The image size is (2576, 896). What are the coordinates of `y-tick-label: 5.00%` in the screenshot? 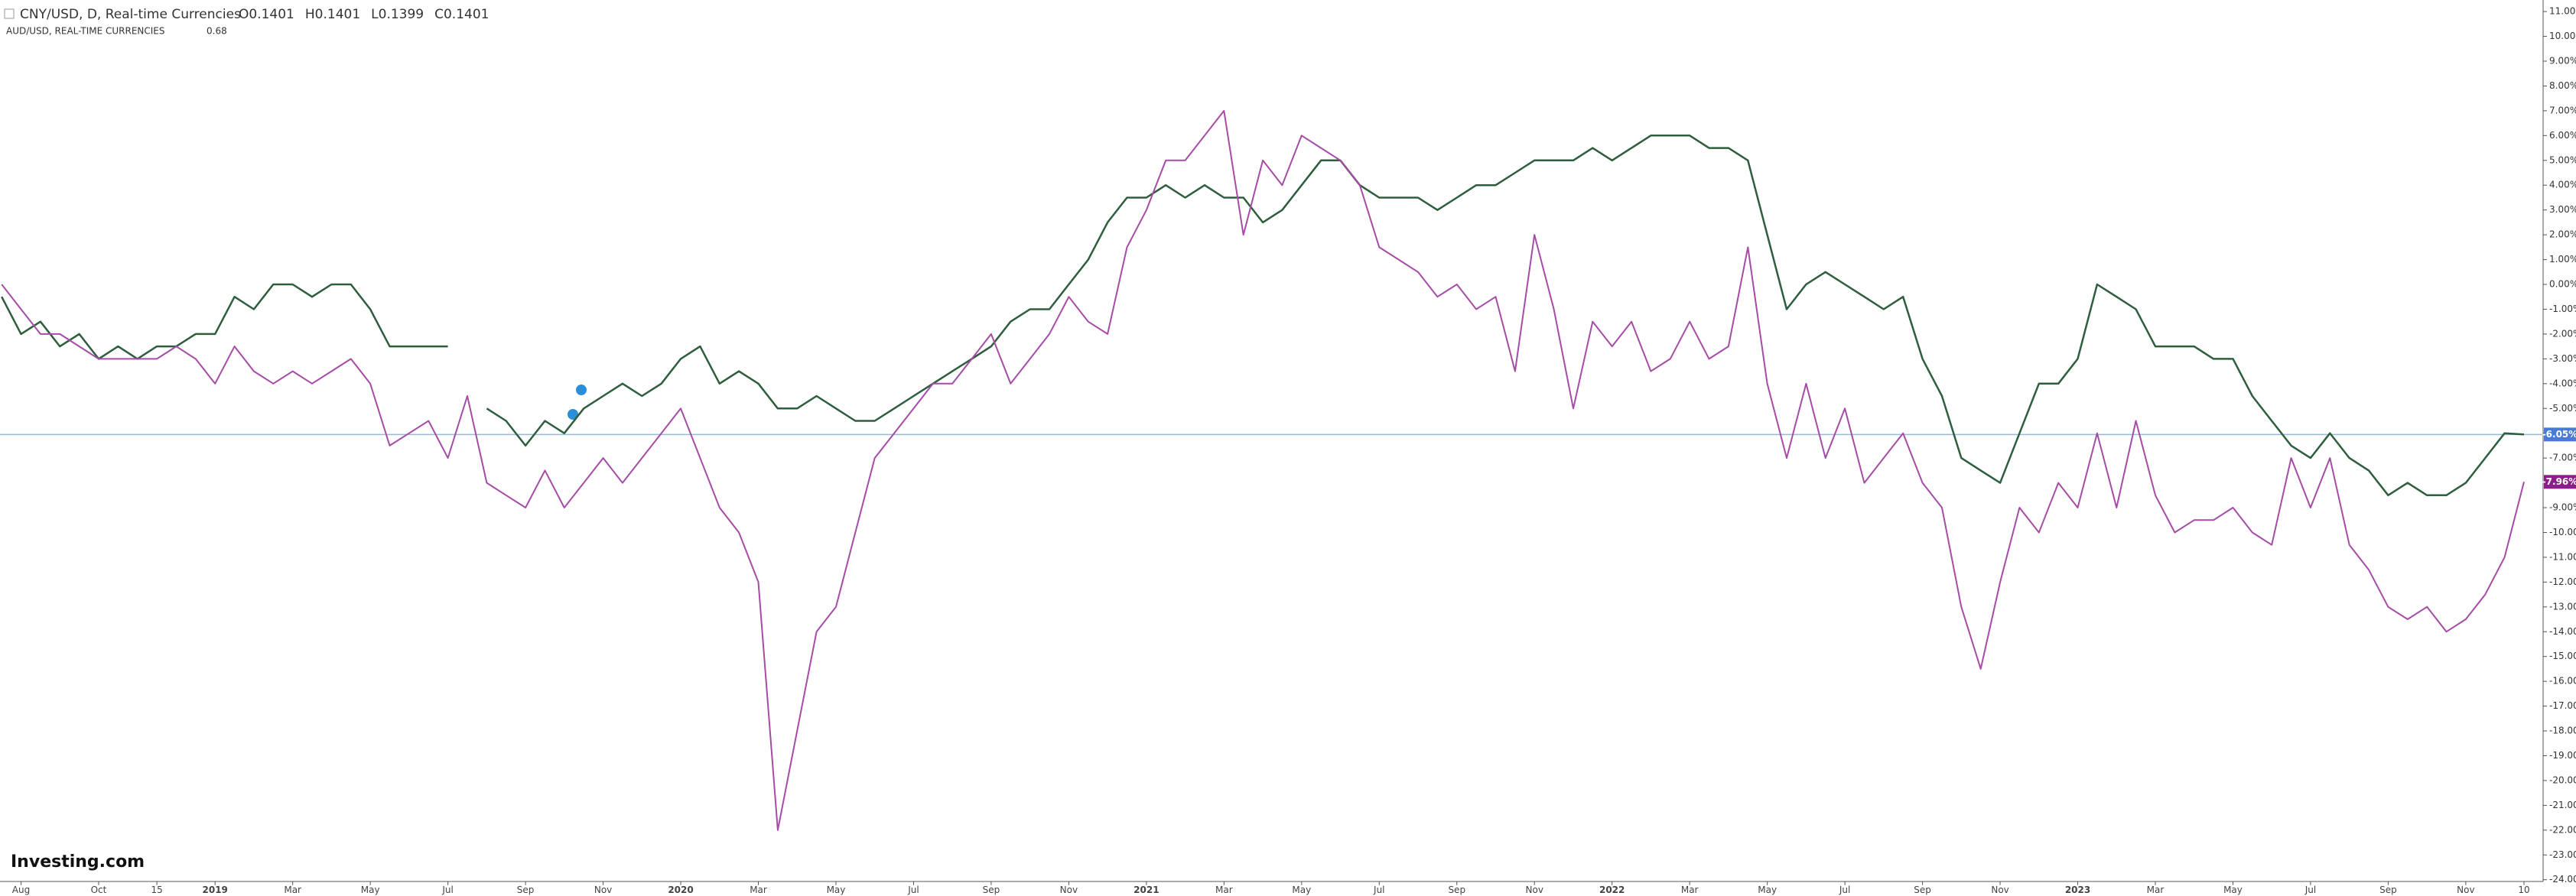 It's located at (2562, 159).